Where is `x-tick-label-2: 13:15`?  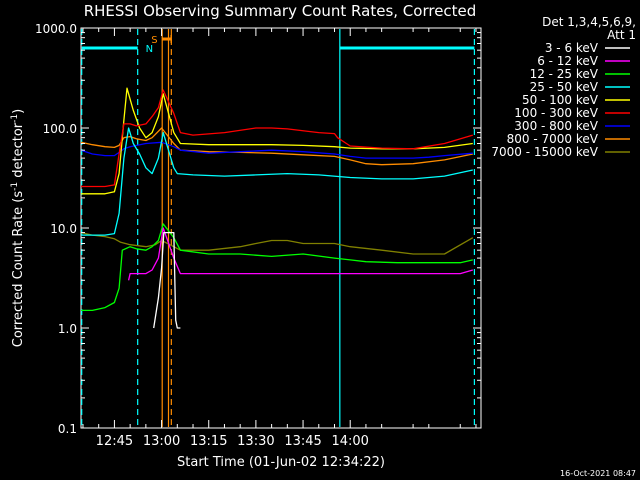
x-tick-label-2: 13:15 is located at coordinates (208, 441).